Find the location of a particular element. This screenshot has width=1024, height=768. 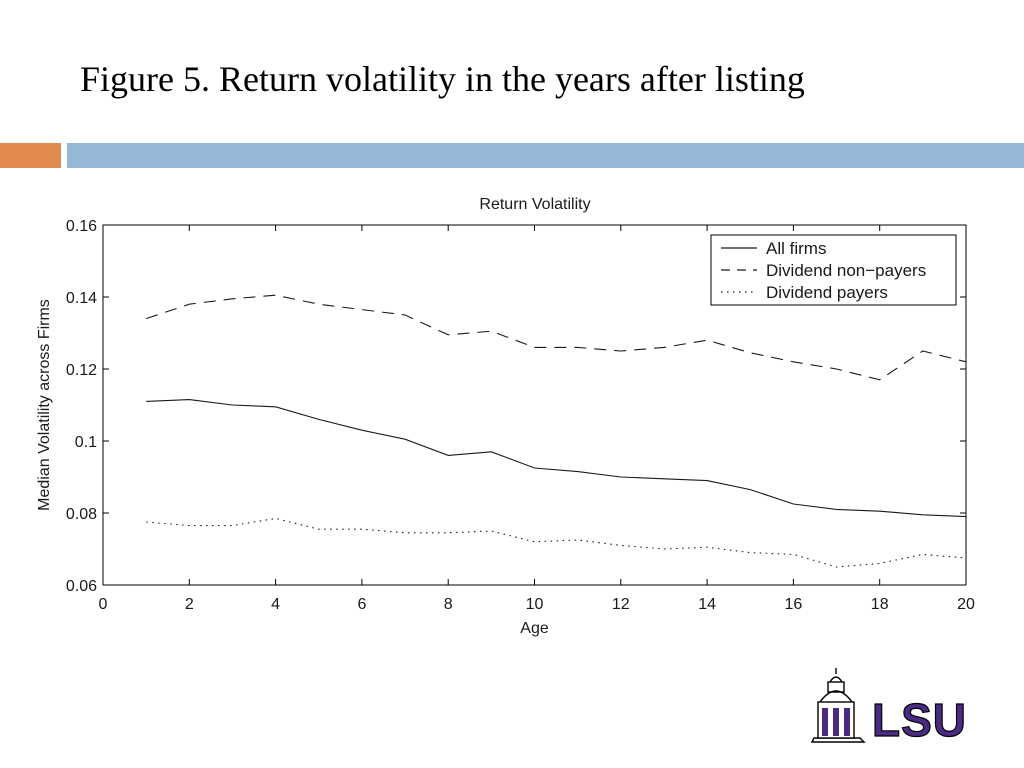

legend-label: All firms is located at coordinates (796, 248).